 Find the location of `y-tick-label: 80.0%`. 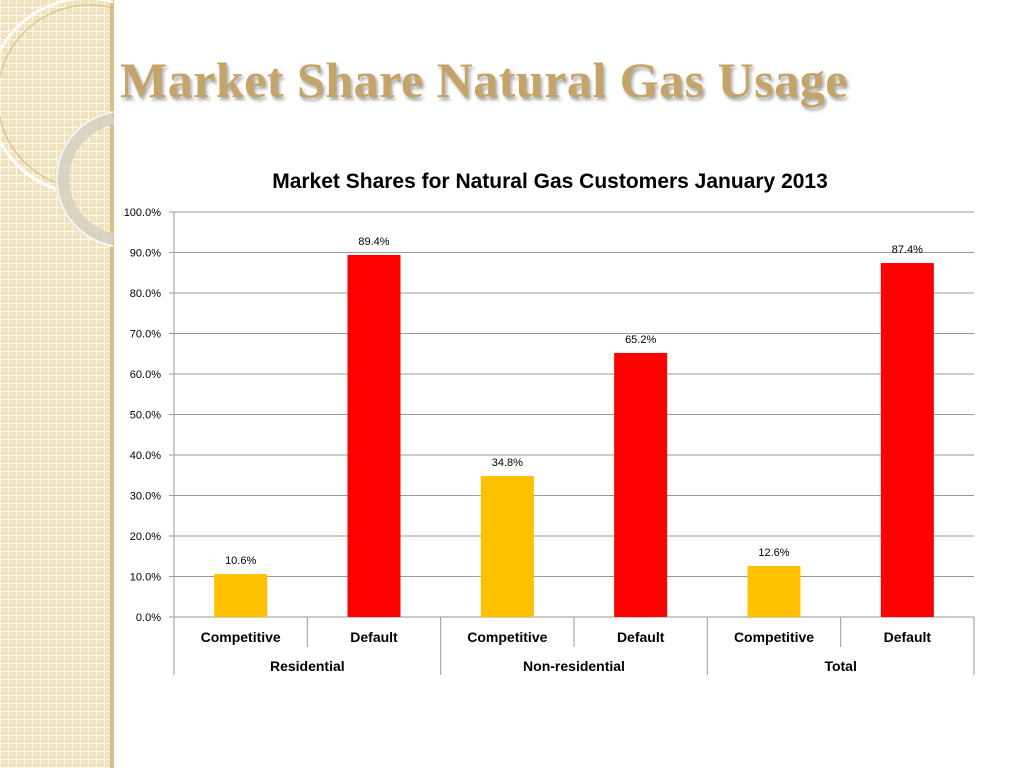

y-tick-label: 80.0% is located at coordinates (145, 294).